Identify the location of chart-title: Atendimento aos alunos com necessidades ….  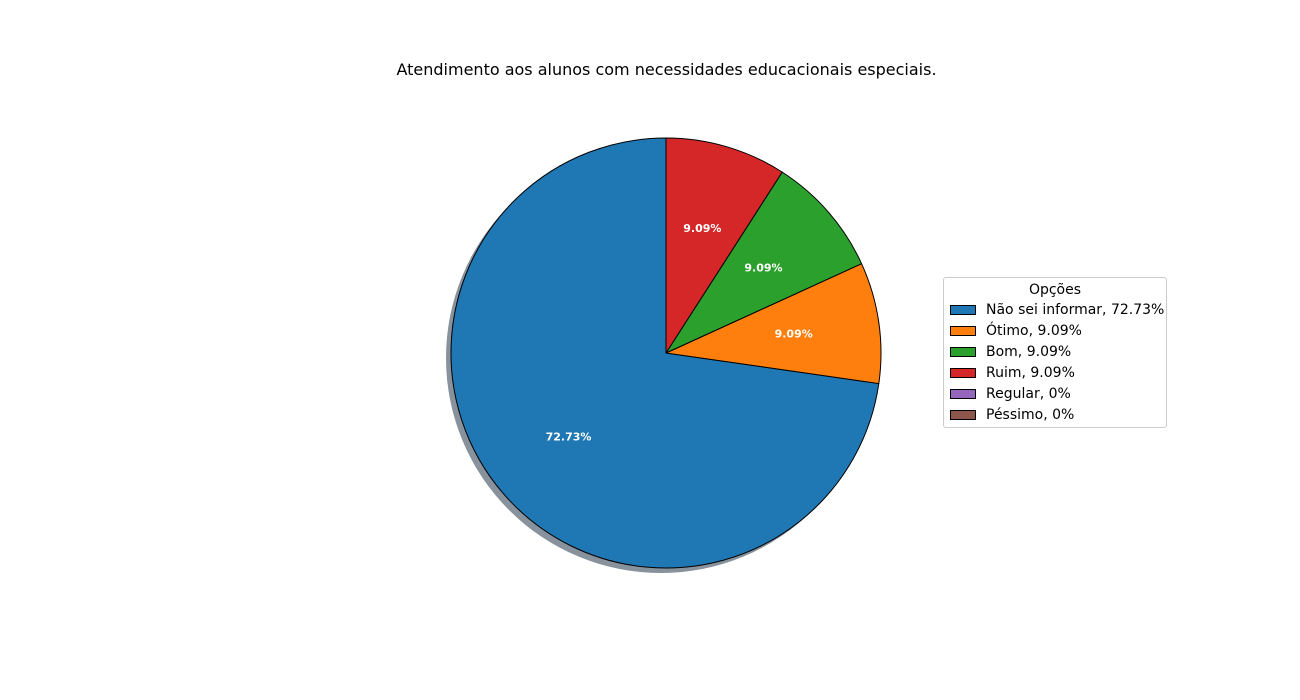
(666, 69).